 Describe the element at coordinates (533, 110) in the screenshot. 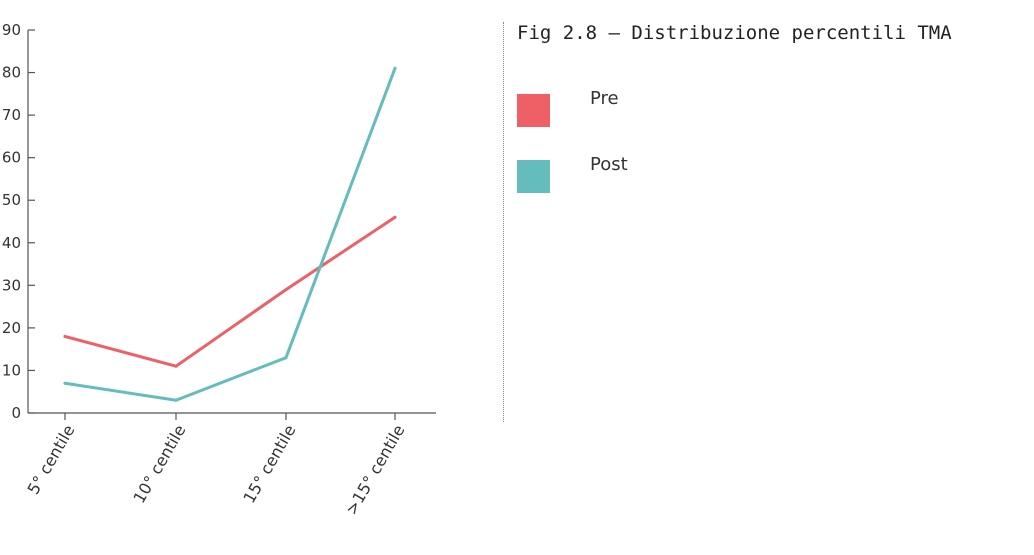

I see `legend-swatch-pre` at that location.